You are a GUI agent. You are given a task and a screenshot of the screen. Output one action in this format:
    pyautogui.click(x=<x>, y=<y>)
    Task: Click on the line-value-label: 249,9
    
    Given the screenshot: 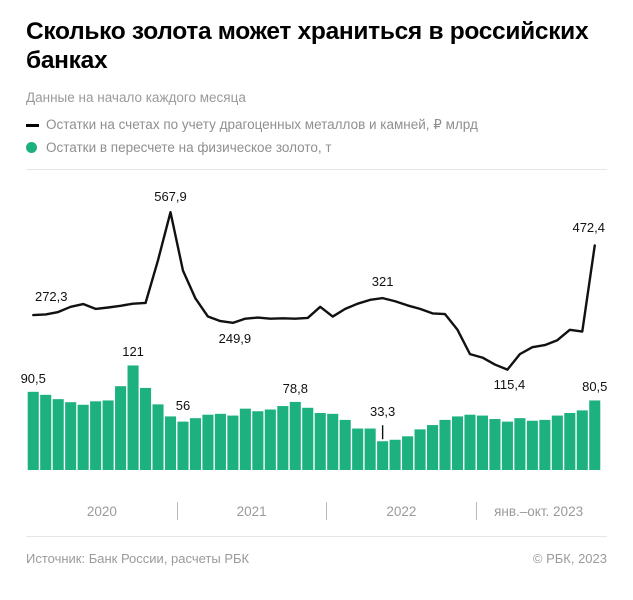 What is the action you would take?
    pyautogui.click(x=235, y=338)
    